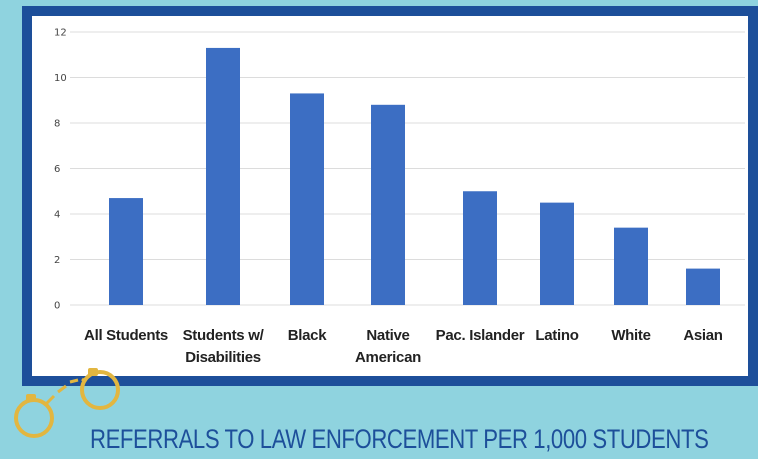  I want to click on x-tick-label: Latino, so click(556, 335).